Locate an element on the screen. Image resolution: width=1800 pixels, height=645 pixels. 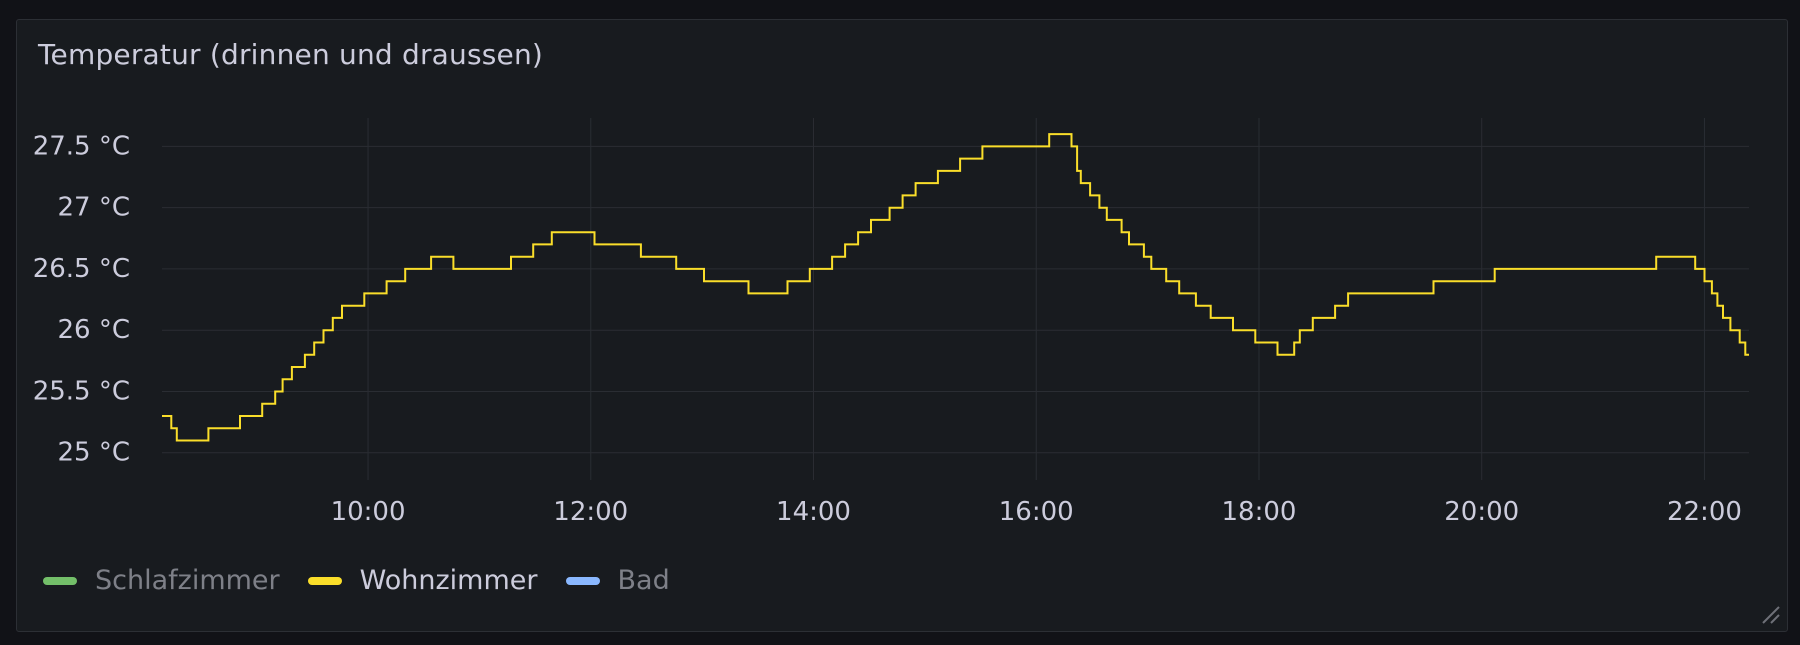
y-tick-label: 25 °C is located at coordinates (93, 453).